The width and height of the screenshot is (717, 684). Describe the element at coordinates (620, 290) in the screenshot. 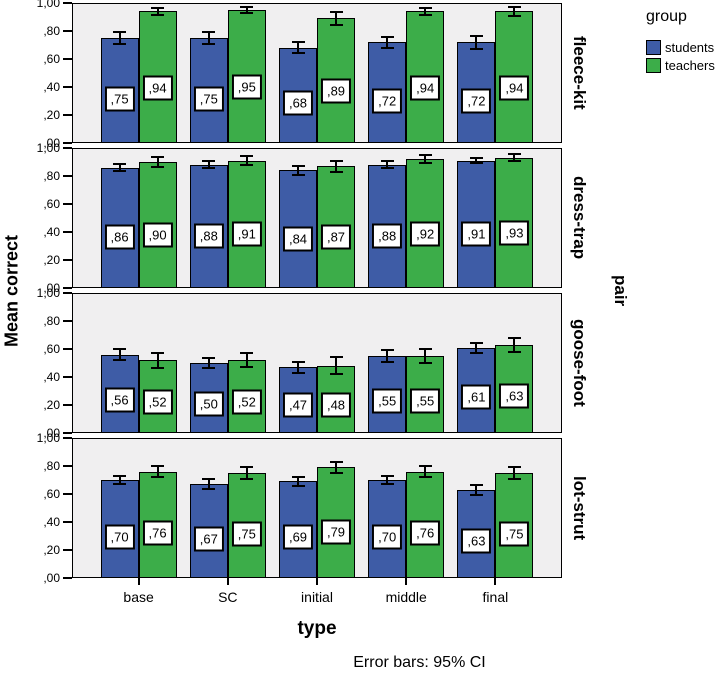

I see `facet-axis-title: pair` at that location.